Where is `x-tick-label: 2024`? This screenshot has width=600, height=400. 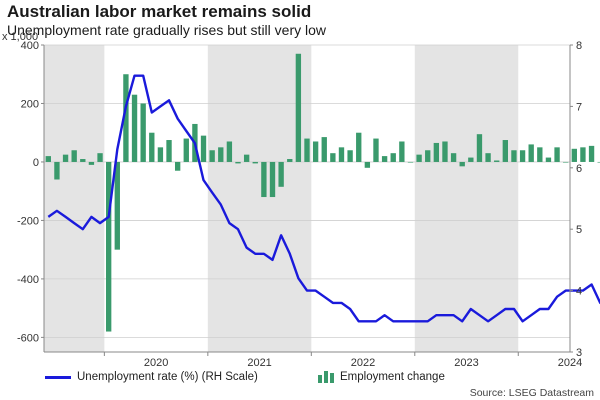 x-tick-label: 2024 is located at coordinates (570, 363).